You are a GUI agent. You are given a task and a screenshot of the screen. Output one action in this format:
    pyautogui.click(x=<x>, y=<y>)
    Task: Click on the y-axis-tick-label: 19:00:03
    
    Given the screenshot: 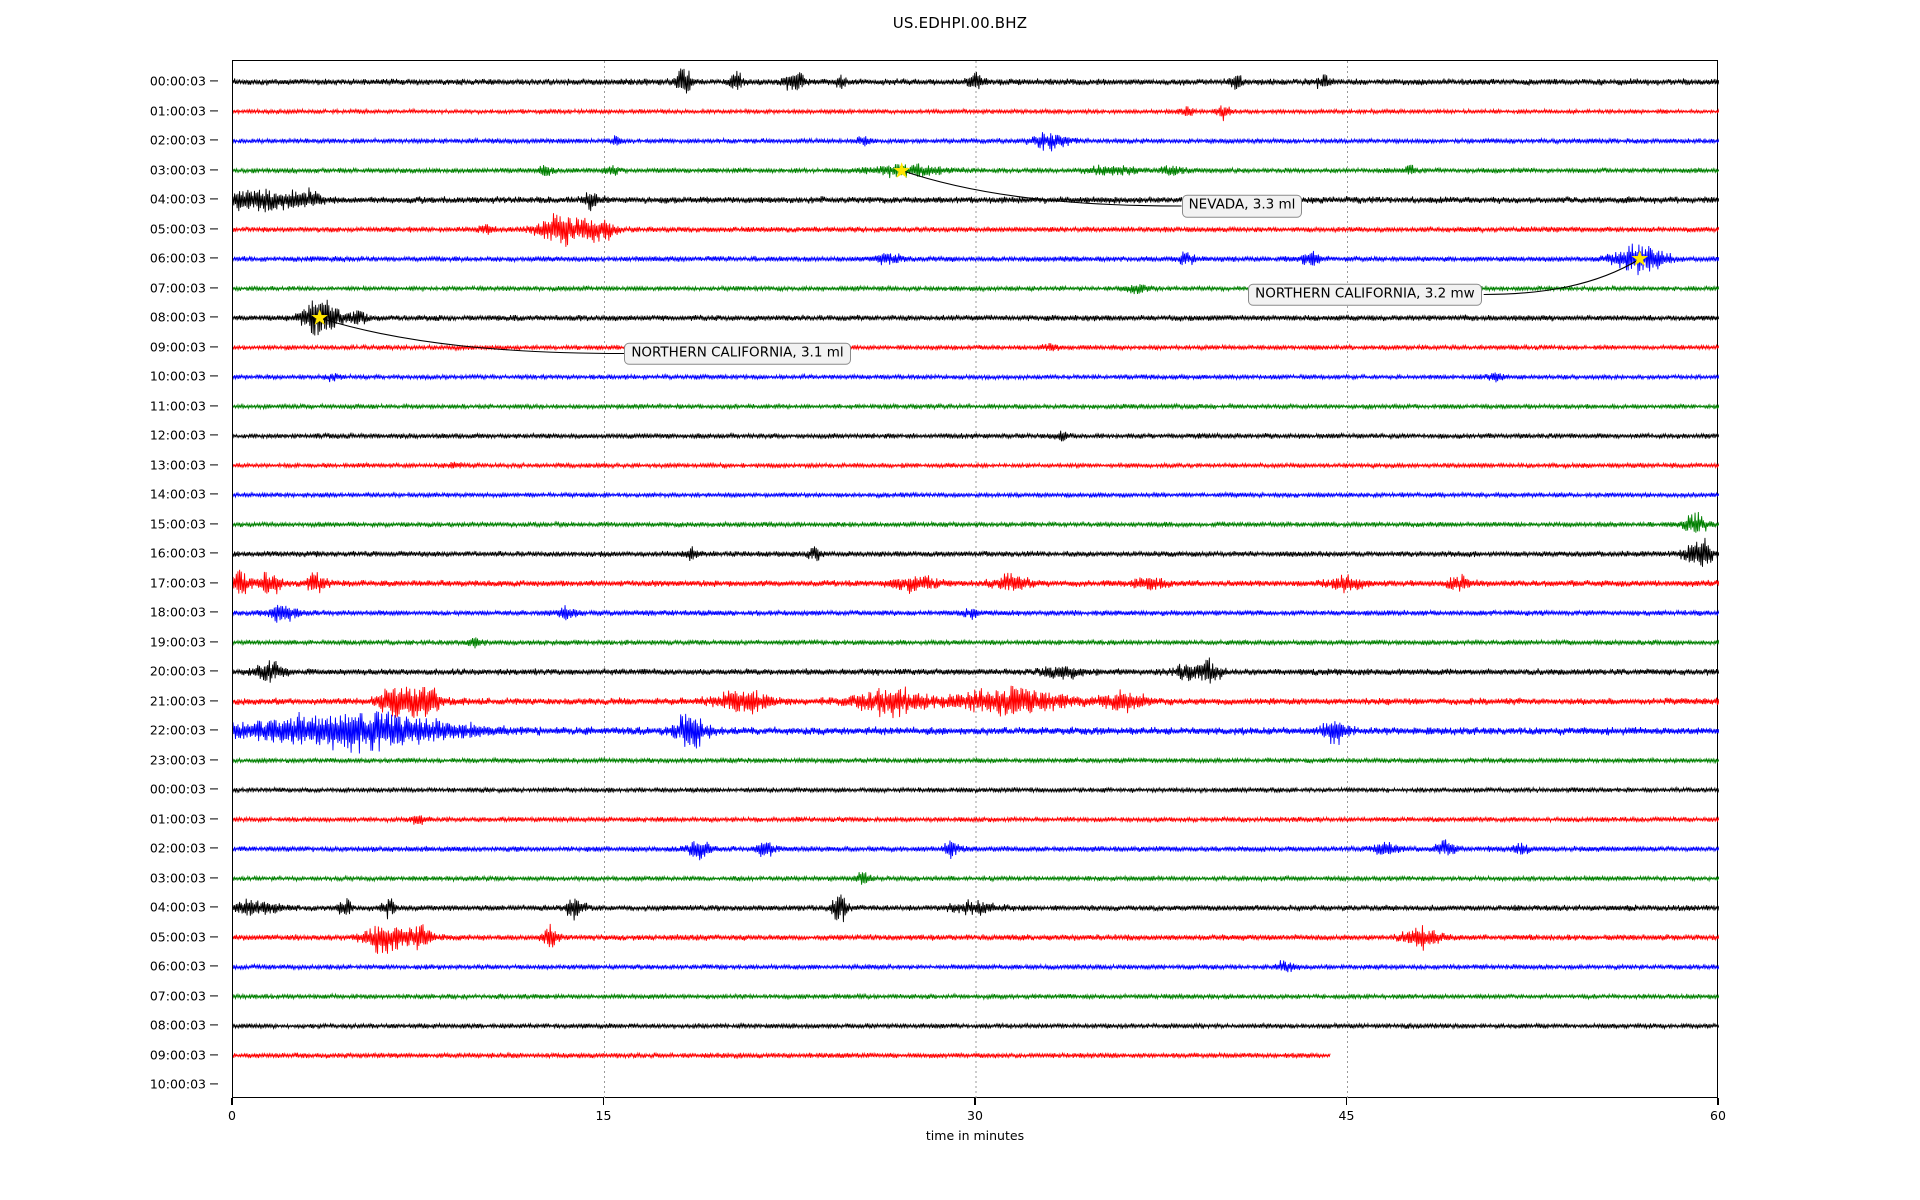 What is the action you would take?
    pyautogui.click(x=177, y=641)
    